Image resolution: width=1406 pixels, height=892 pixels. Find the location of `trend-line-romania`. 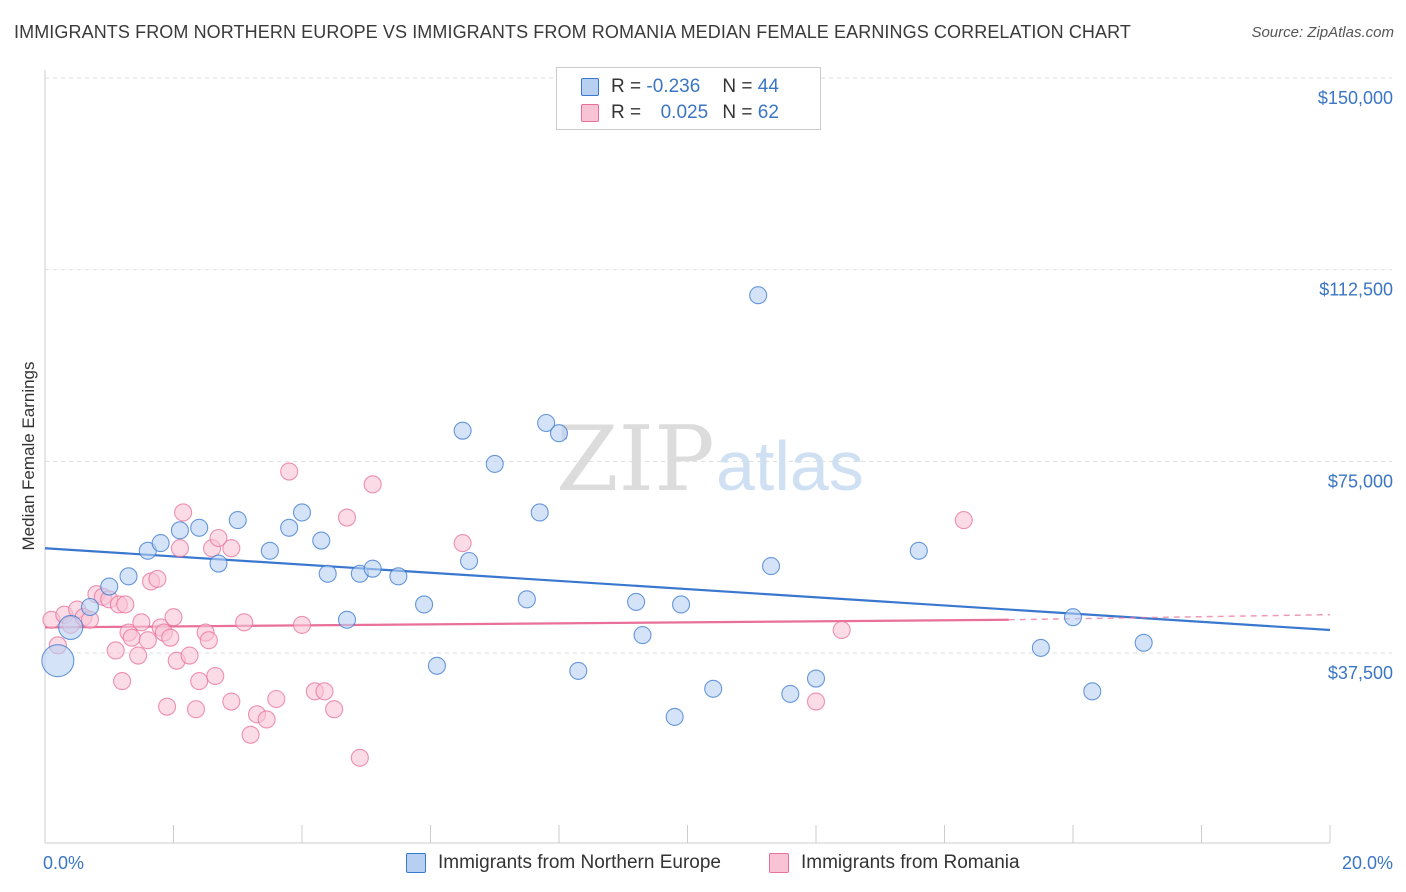

trend-line-romania is located at coordinates (526, 623).